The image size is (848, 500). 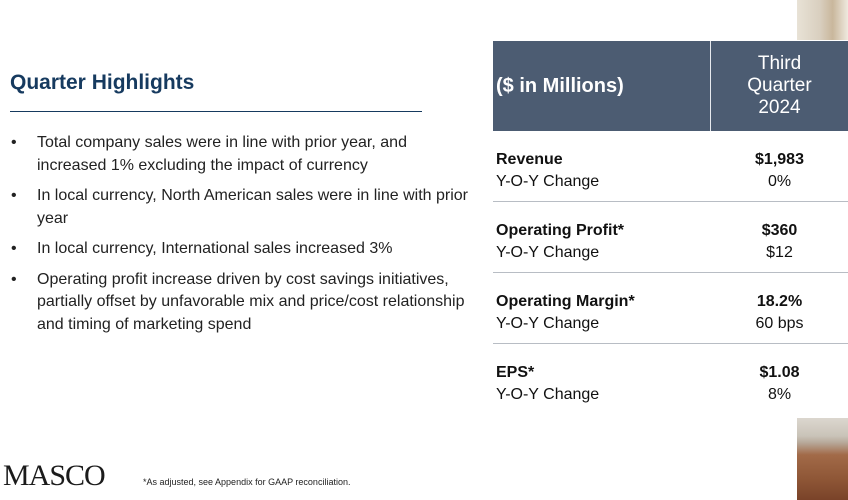 I want to click on header-period-line: Third, so click(x=779, y=63).